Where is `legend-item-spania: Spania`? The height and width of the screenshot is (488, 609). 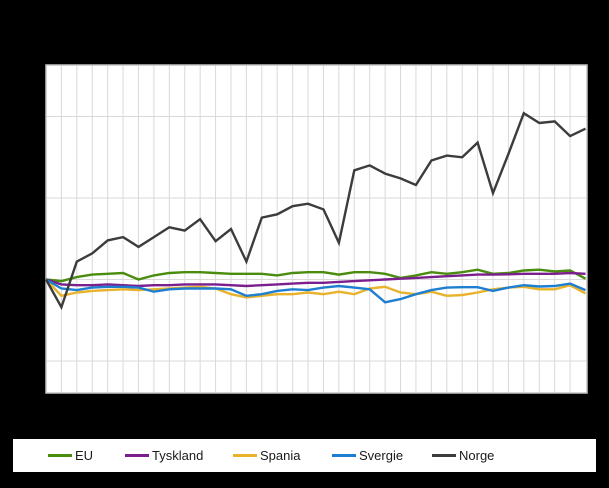 legend-item-spania: Spania is located at coordinates (266, 455).